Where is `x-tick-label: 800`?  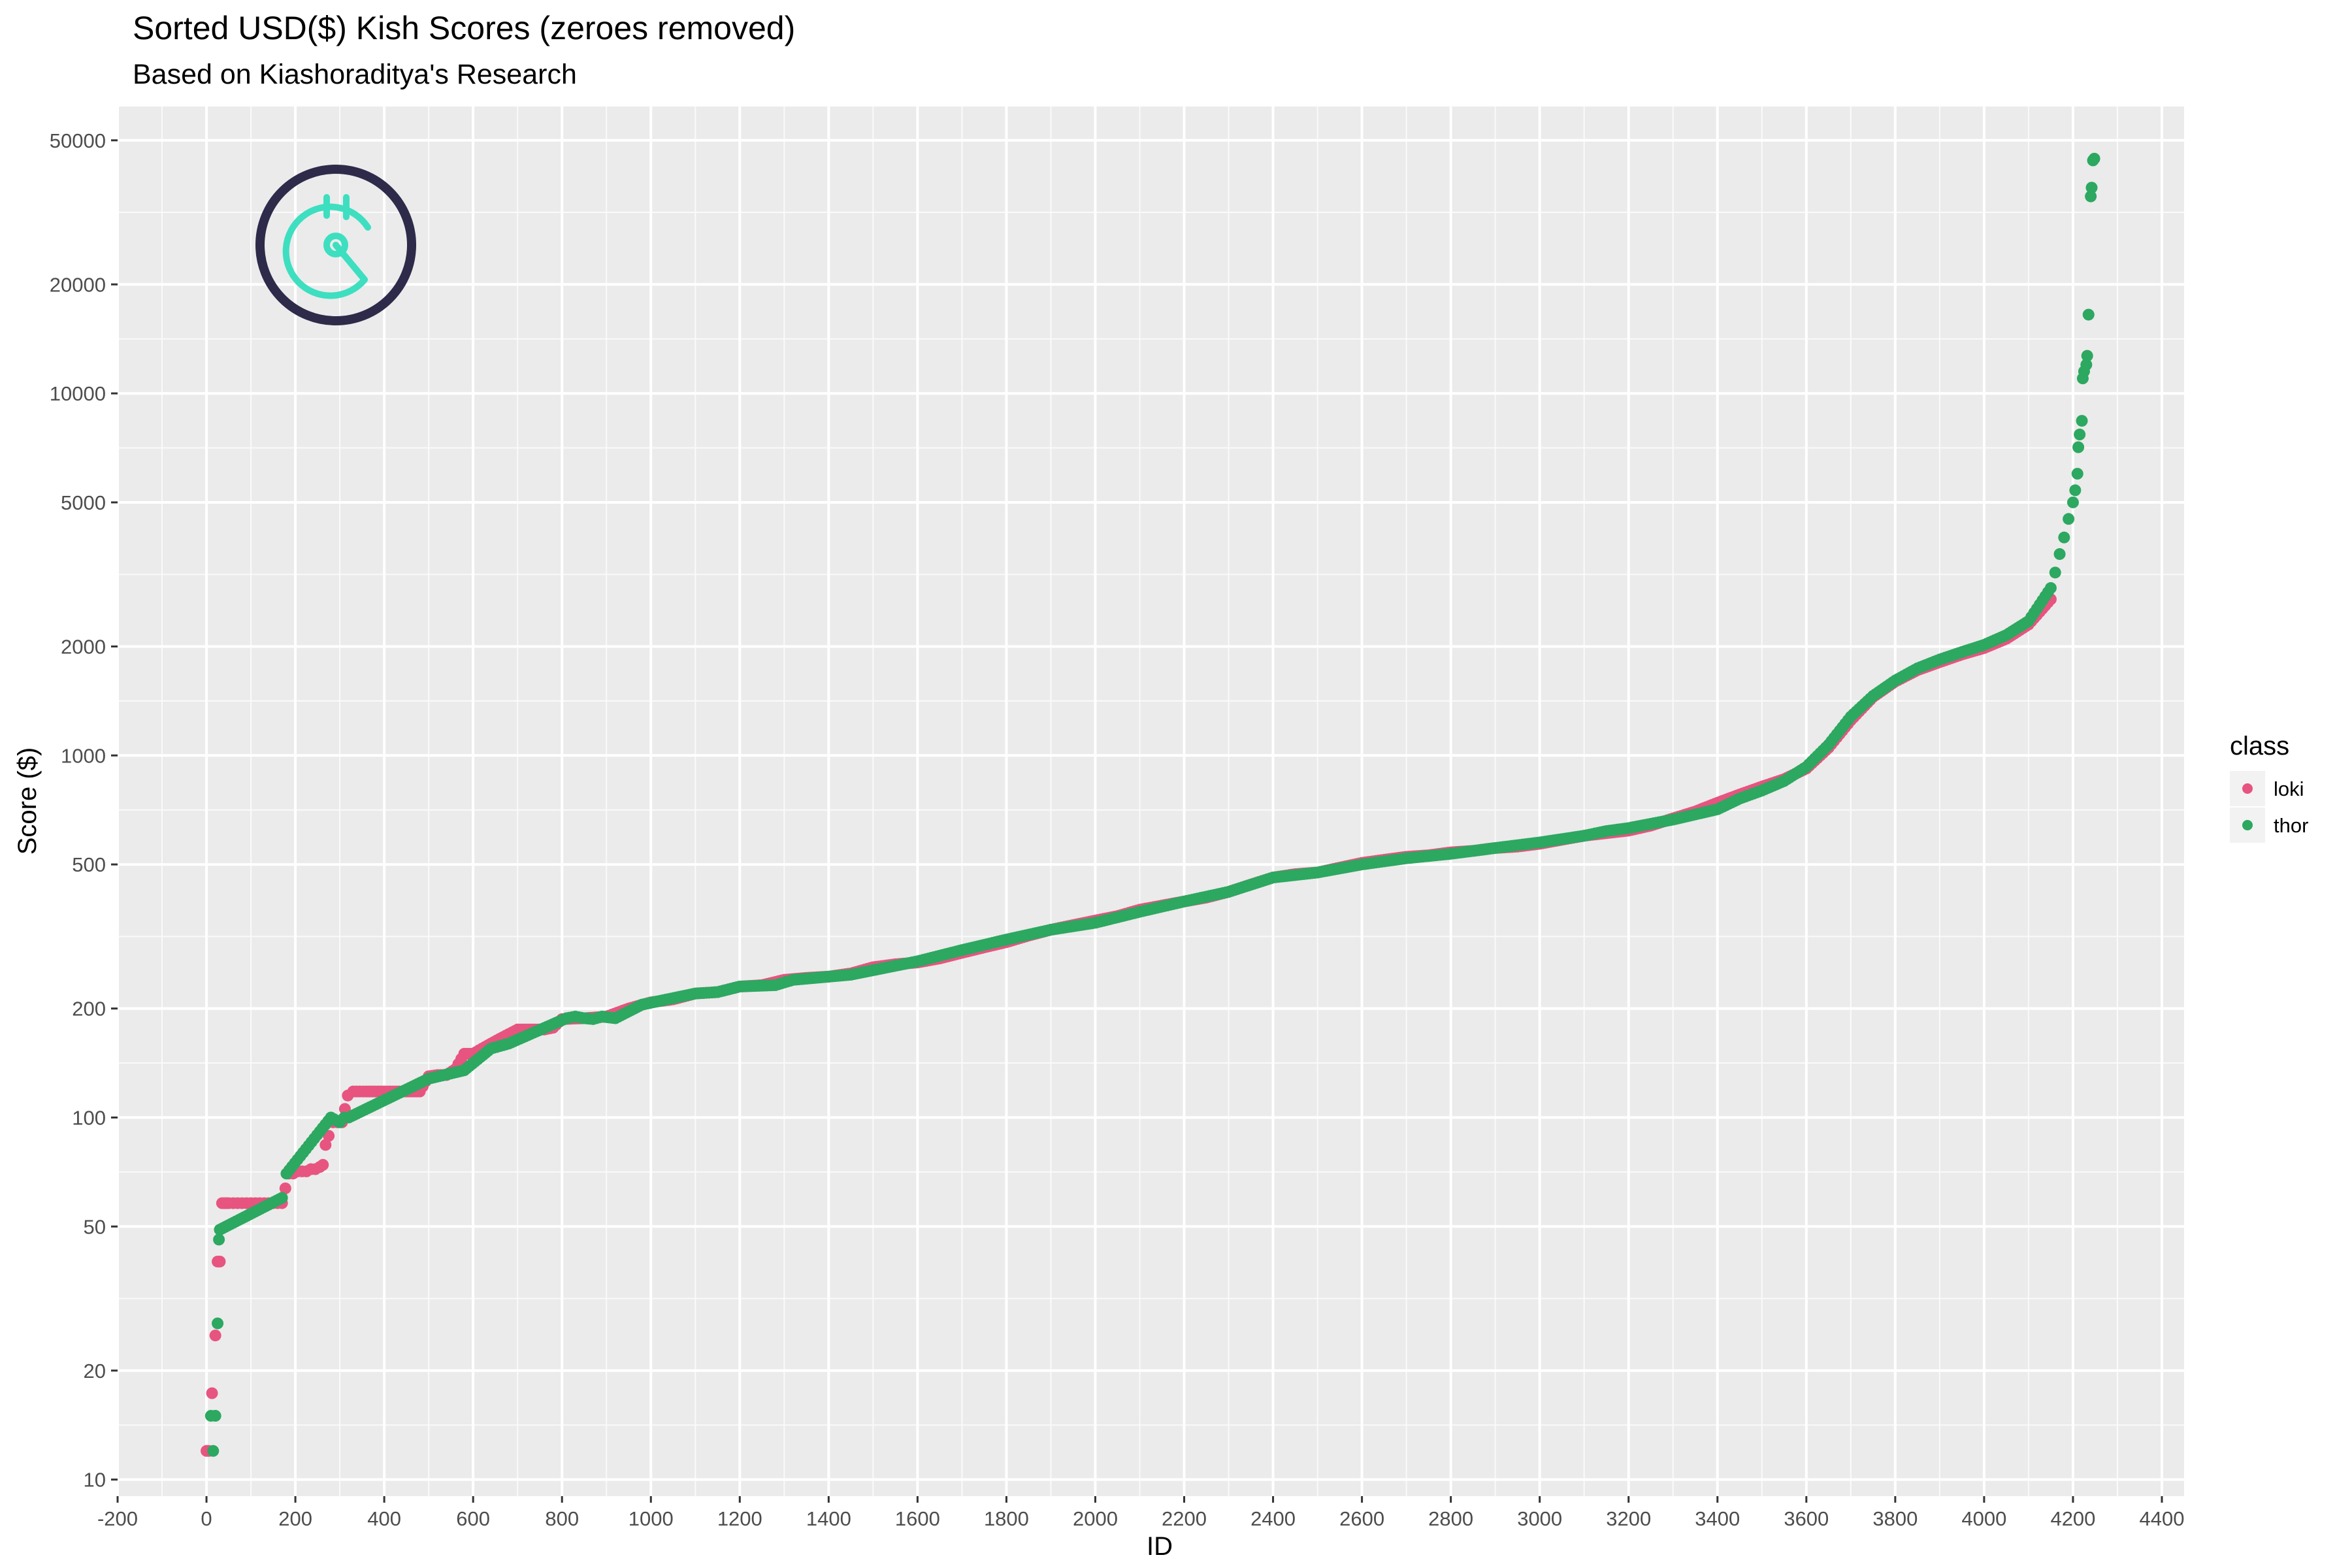 x-tick-label: 800 is located at coordinates (562, 1518).